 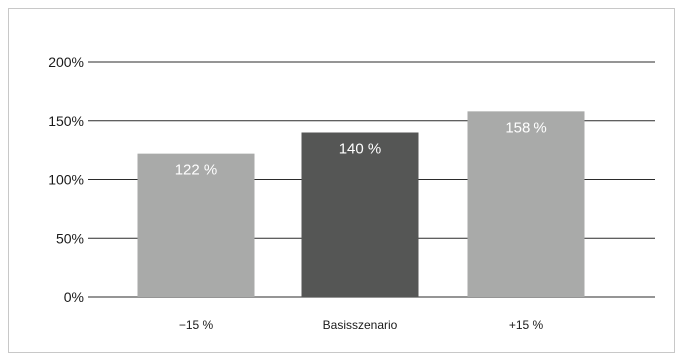 I want to click on y-tick-label: 100%, so click(x=66, y=180).